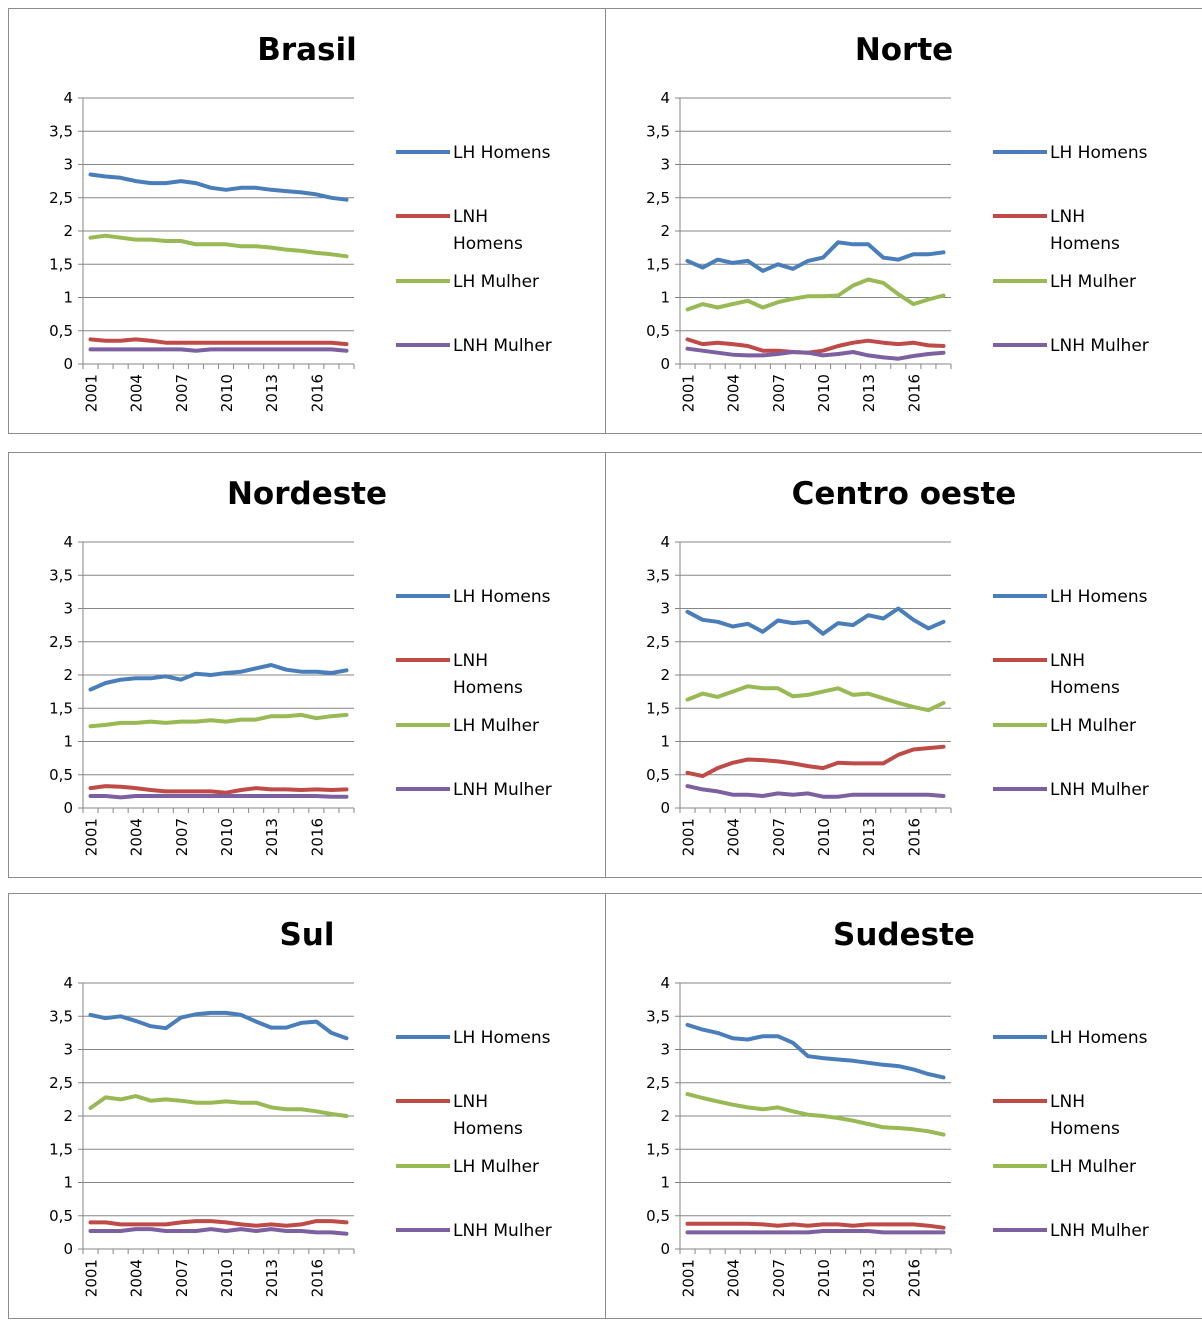  Describe the element at coordinates (665, 1116) in the screenshot. I see `y-tick-label: 2` at that location.